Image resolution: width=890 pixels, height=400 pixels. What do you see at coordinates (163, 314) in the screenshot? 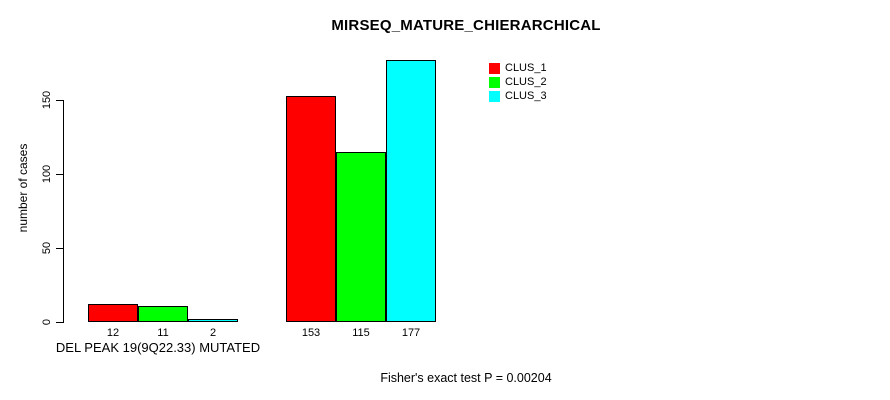
I see `bar-clus_2-group1` at bounding box center [163, 314].